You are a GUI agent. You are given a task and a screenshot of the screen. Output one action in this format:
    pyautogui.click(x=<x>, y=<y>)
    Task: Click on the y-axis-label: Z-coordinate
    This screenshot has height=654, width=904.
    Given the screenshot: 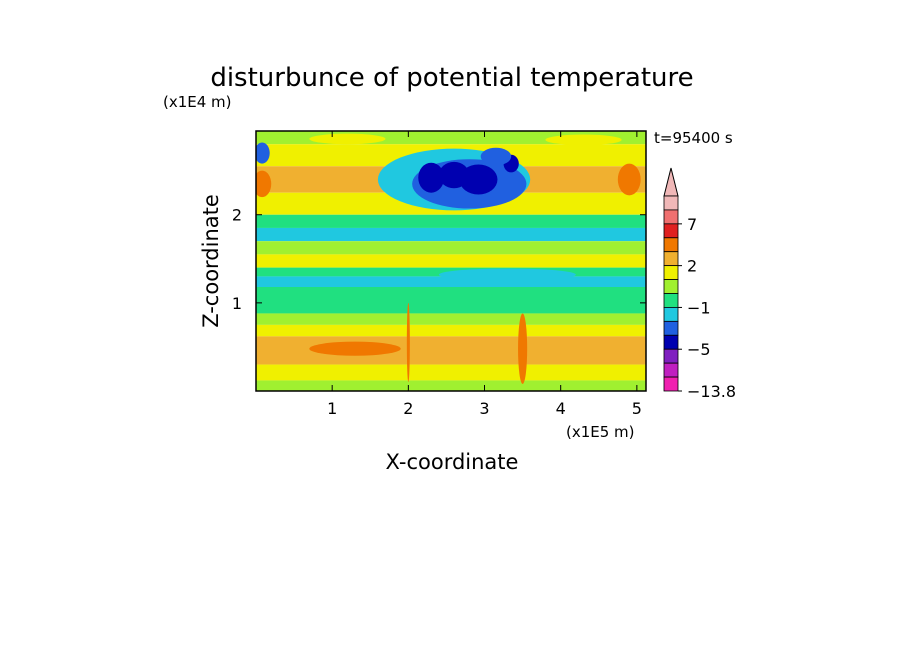 What is the action you would take?
    pyautogui.click(x=211, y=261)
    